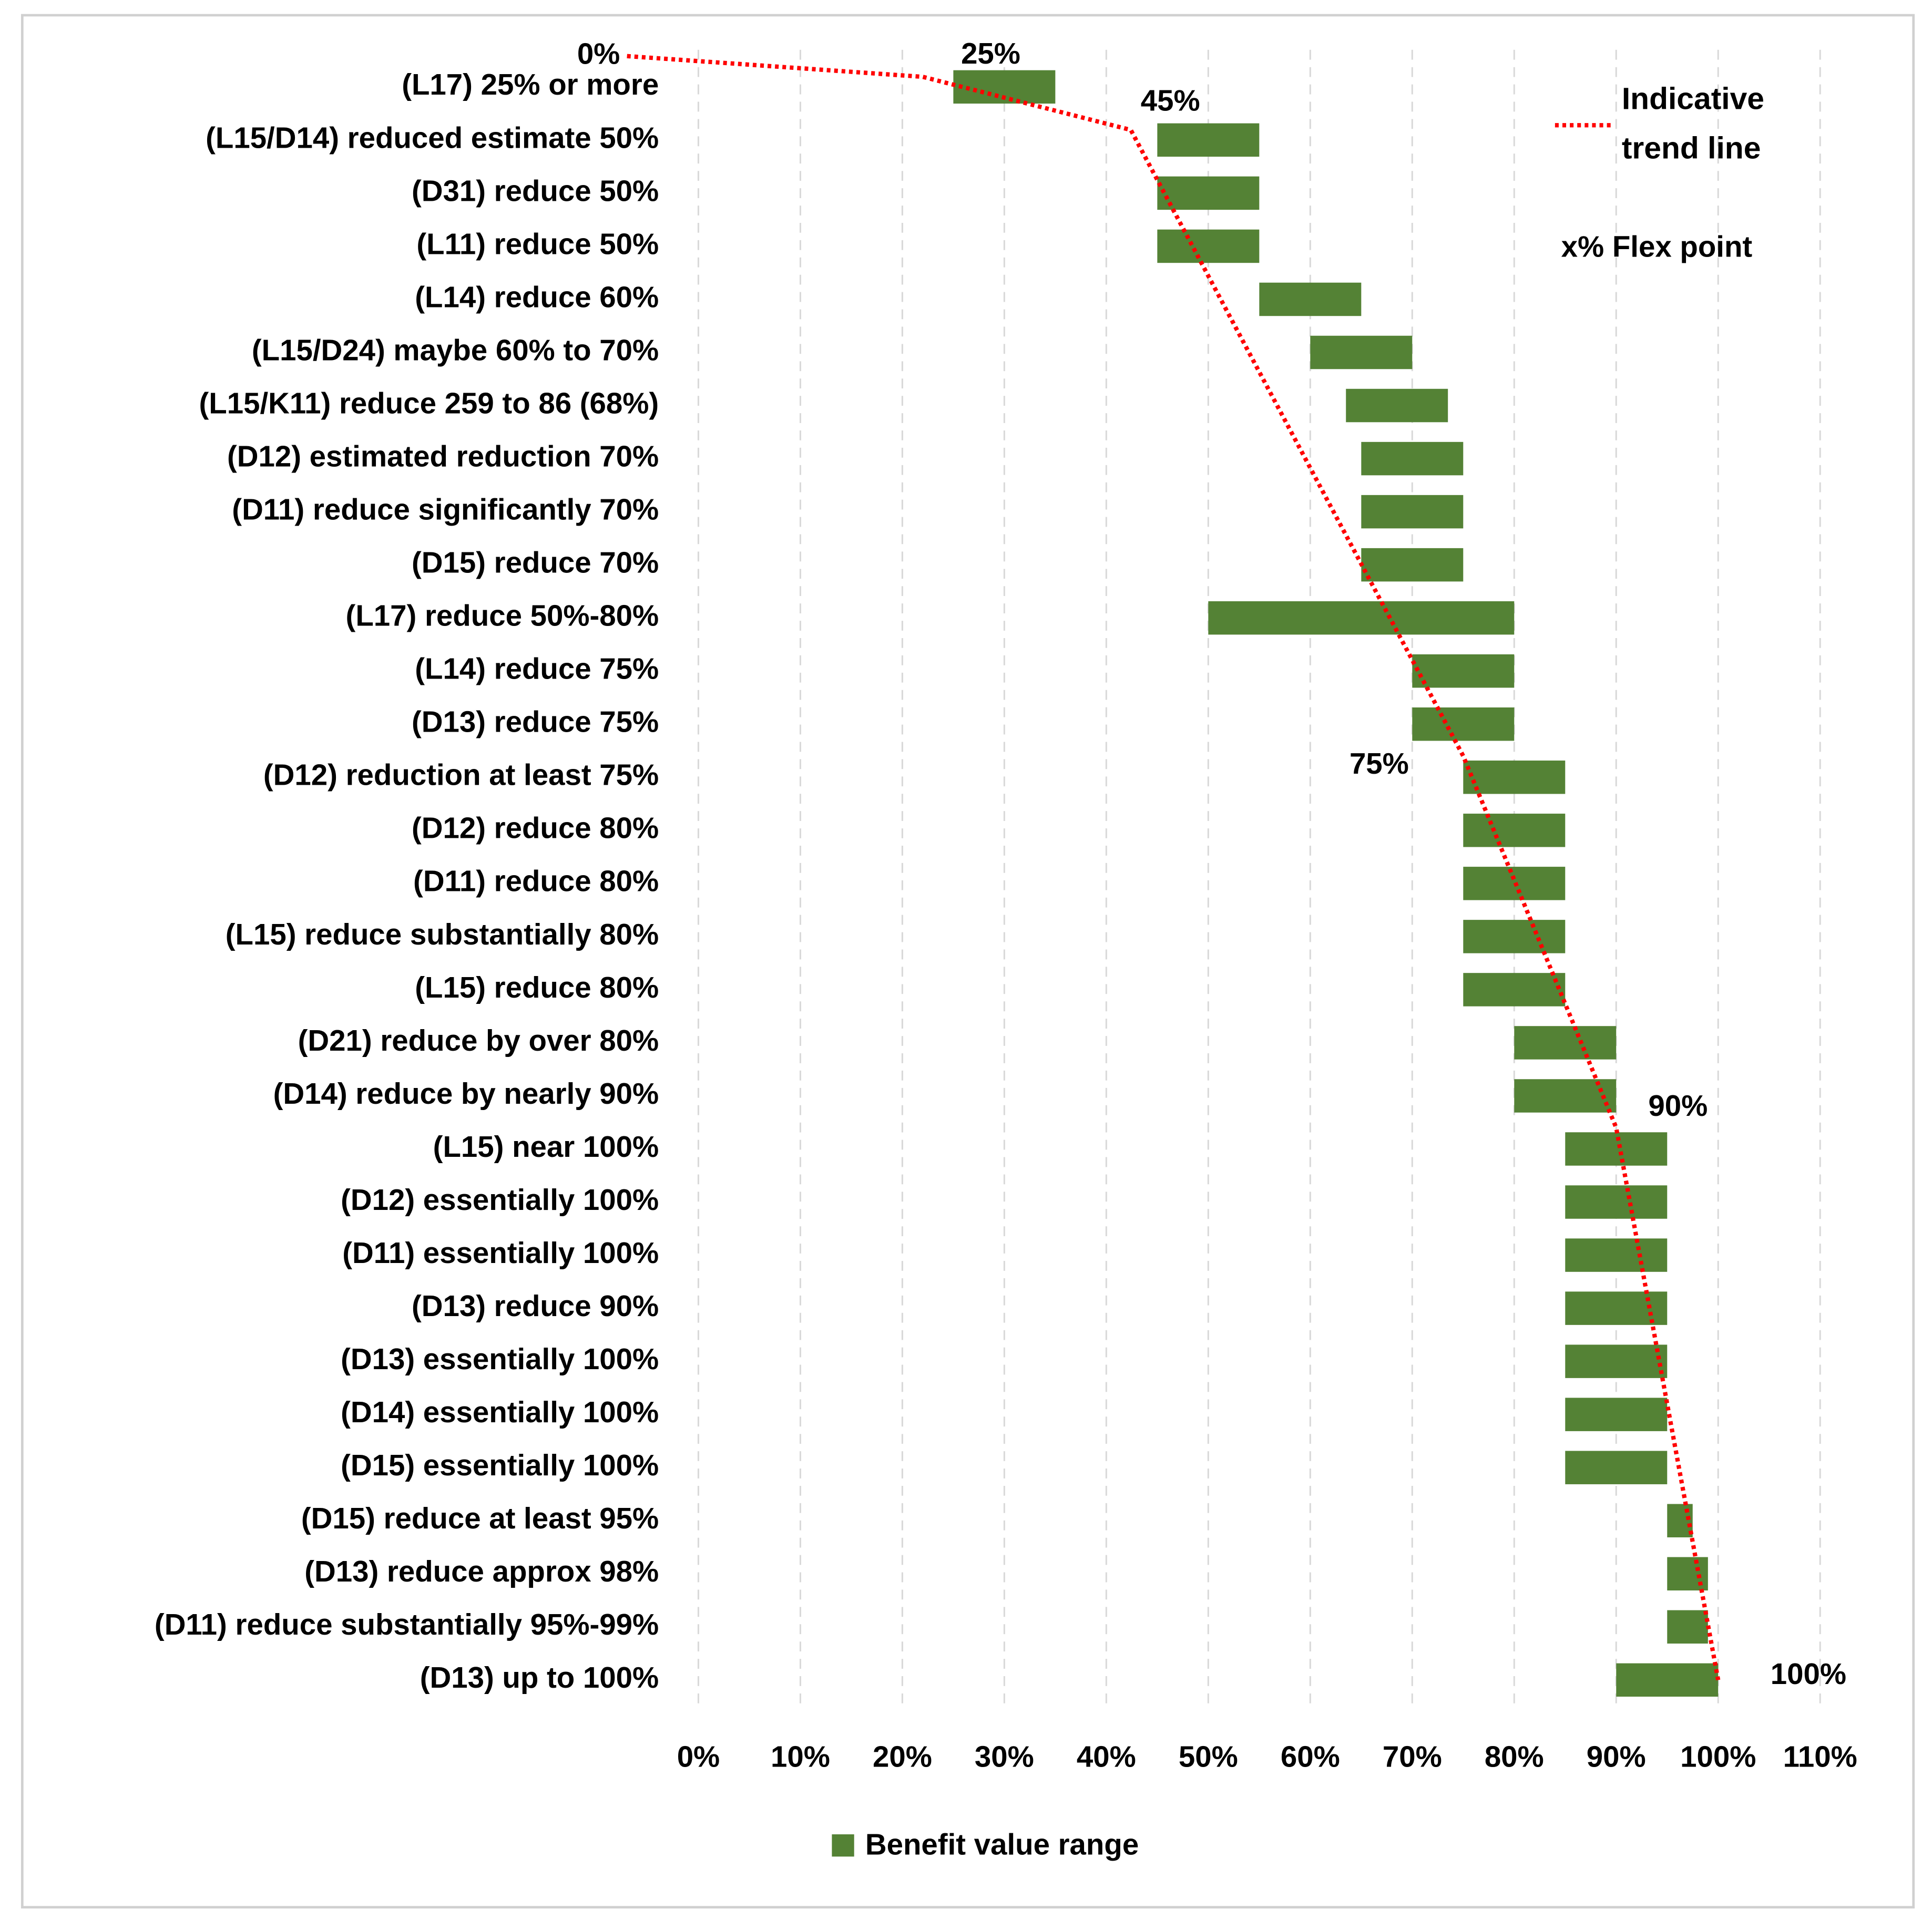  What do you see at coordinates (537, 296) in the screenshot?
I see `y-tick-label: (L14) reduce 60%` at bounding box center [537, 296].